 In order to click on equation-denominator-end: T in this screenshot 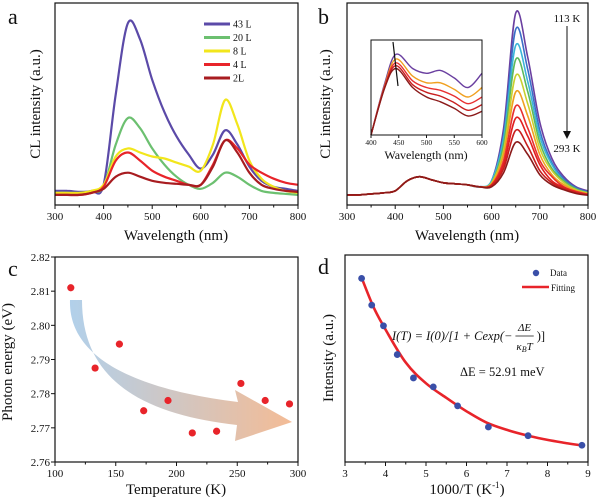, I will do `click(530, 347)`.